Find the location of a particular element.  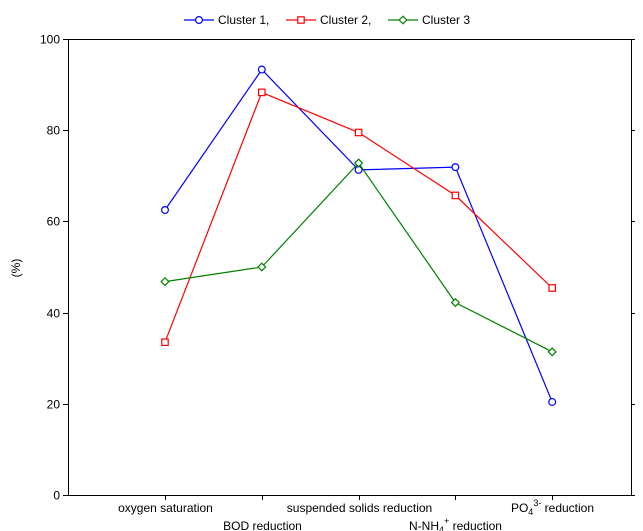

x-tick-label: BOD reduction is located at coordinates (262, 525).